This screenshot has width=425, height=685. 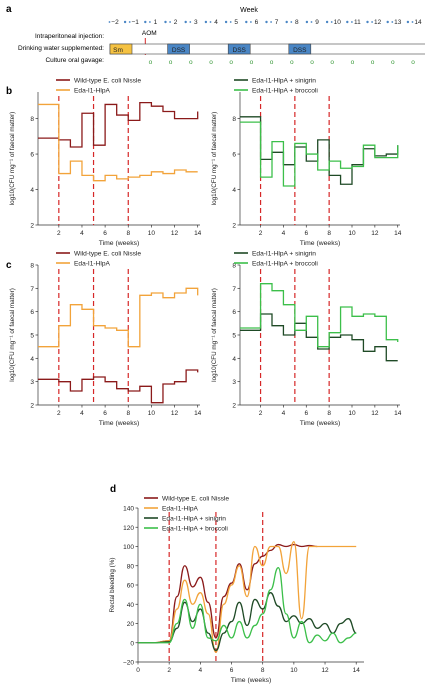 I want to click on water-track, so click(x=267, y=49).